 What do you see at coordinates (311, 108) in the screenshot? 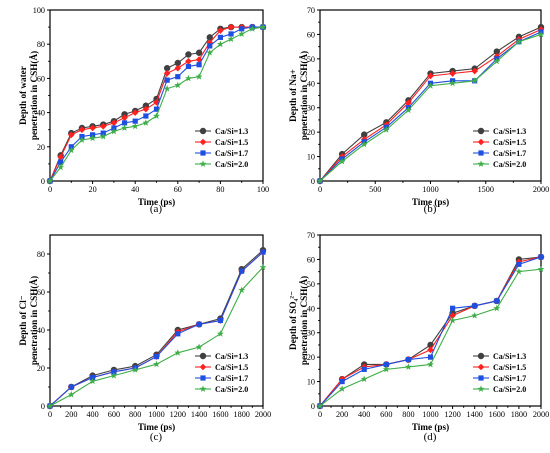
I see `y-tick-label: 30` at bounding box center [311, 108].